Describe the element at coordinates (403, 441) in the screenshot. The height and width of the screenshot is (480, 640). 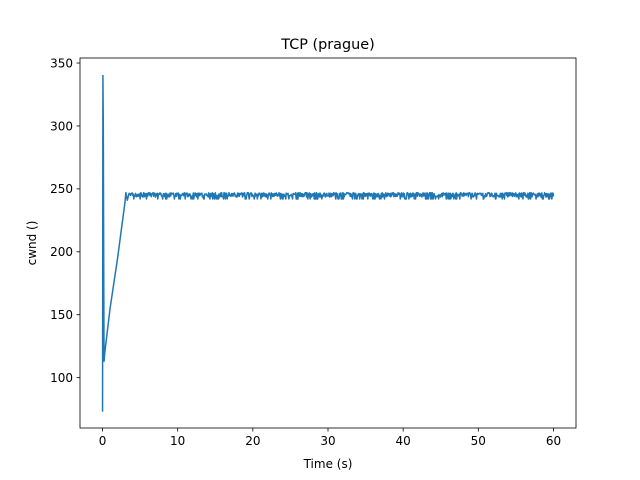
I see `x-tick-label: 40` at that location.